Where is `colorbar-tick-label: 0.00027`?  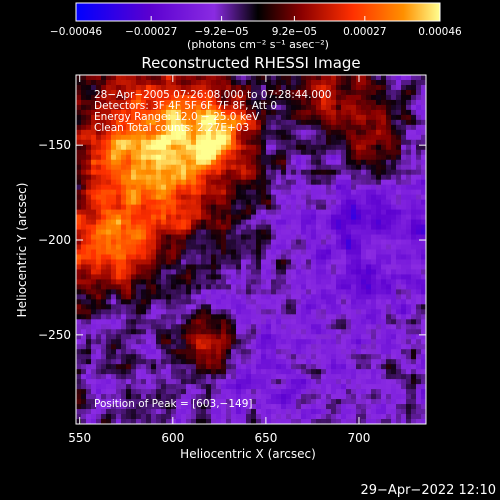 colorbar-tick-label: 0.00027 is located at coordinates (364, 32).